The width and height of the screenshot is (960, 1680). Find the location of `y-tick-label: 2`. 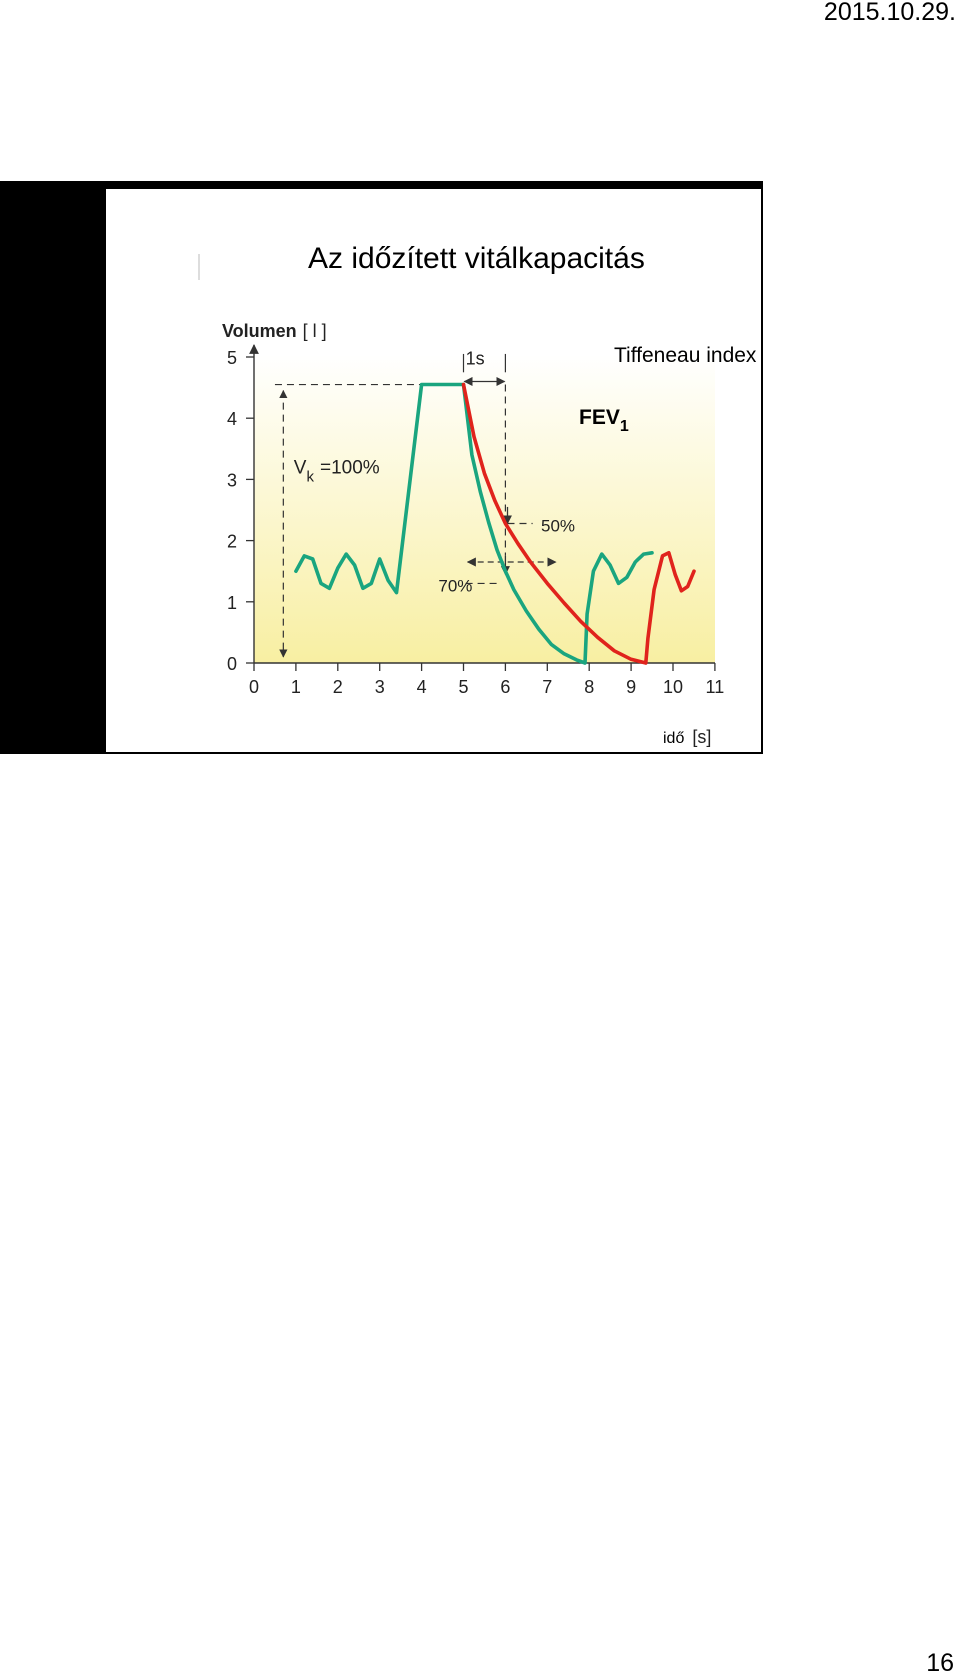

y-tick-label: 2 is located at coordinates (232, 542).